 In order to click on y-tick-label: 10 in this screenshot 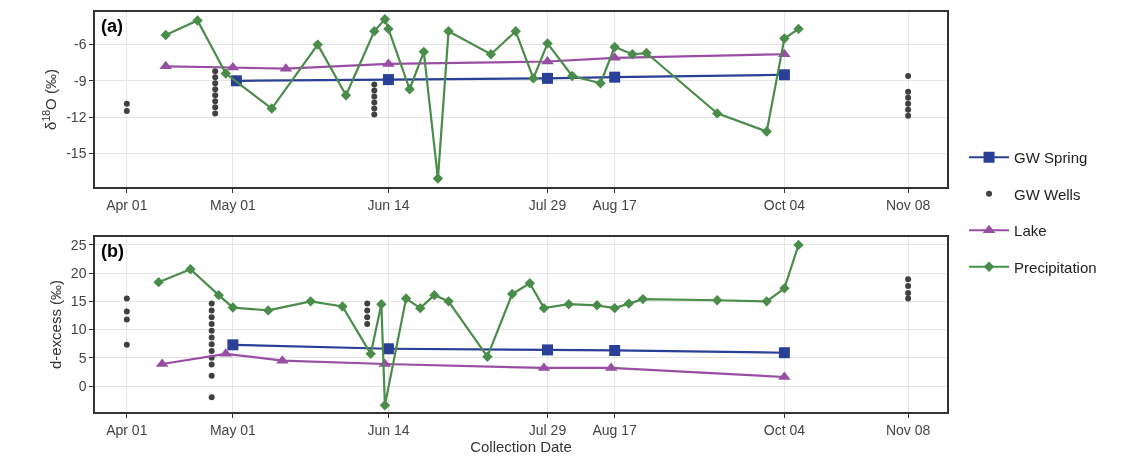, I will do `click(78, 329)`.